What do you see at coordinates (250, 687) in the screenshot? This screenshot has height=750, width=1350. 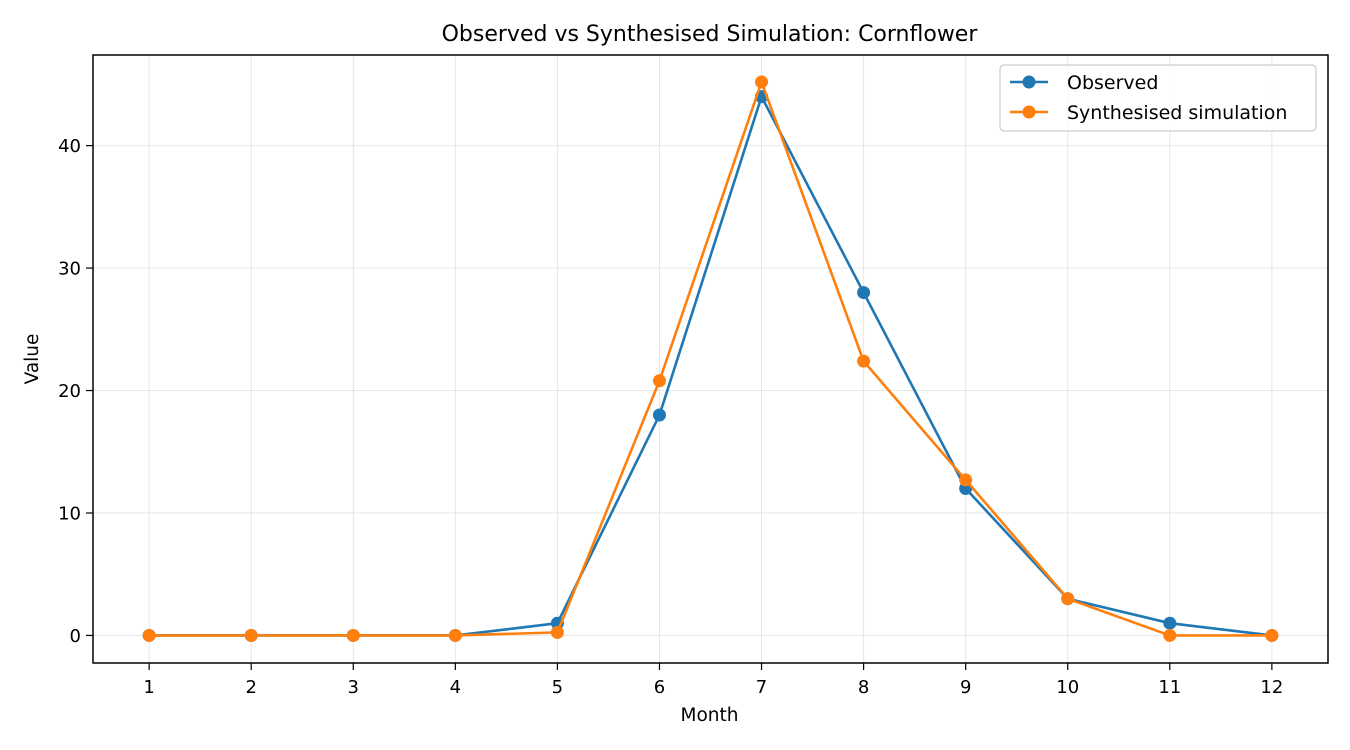 I see `x-tick-label: 2` at bounding box center [250, 687].